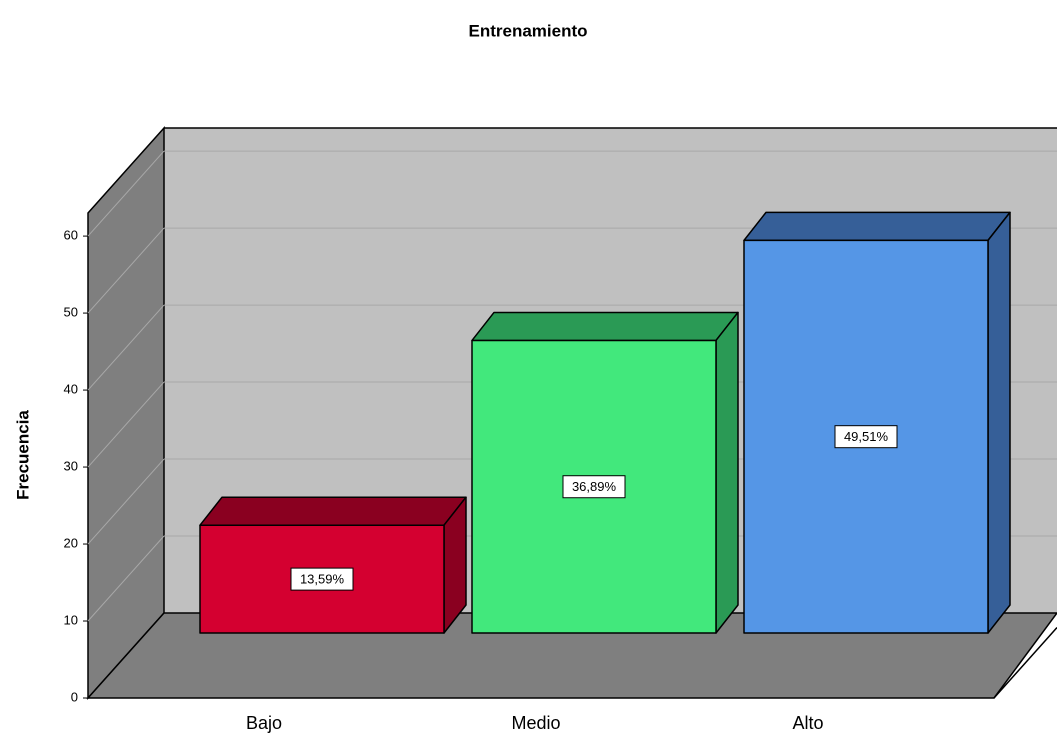 This screenshot has width=1057, height=738. Describe the element at coordinates (22, 455) in the screenshot. I see `y-axis-label: Frecuencia` at that location.